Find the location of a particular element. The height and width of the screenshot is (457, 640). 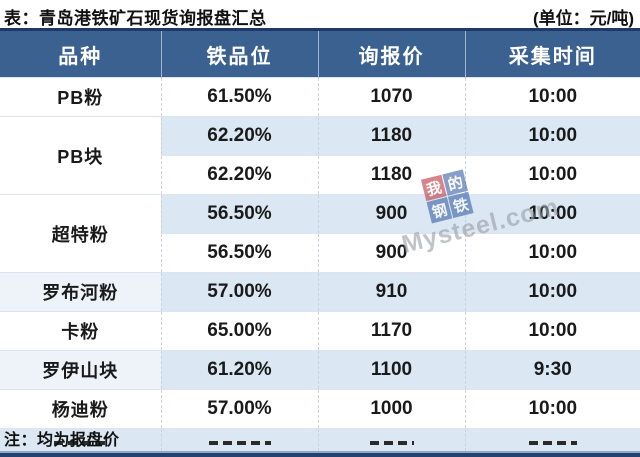

table-row: 罗布河粉 57.00% 910 10:00 is located at coordinates (320, 292).